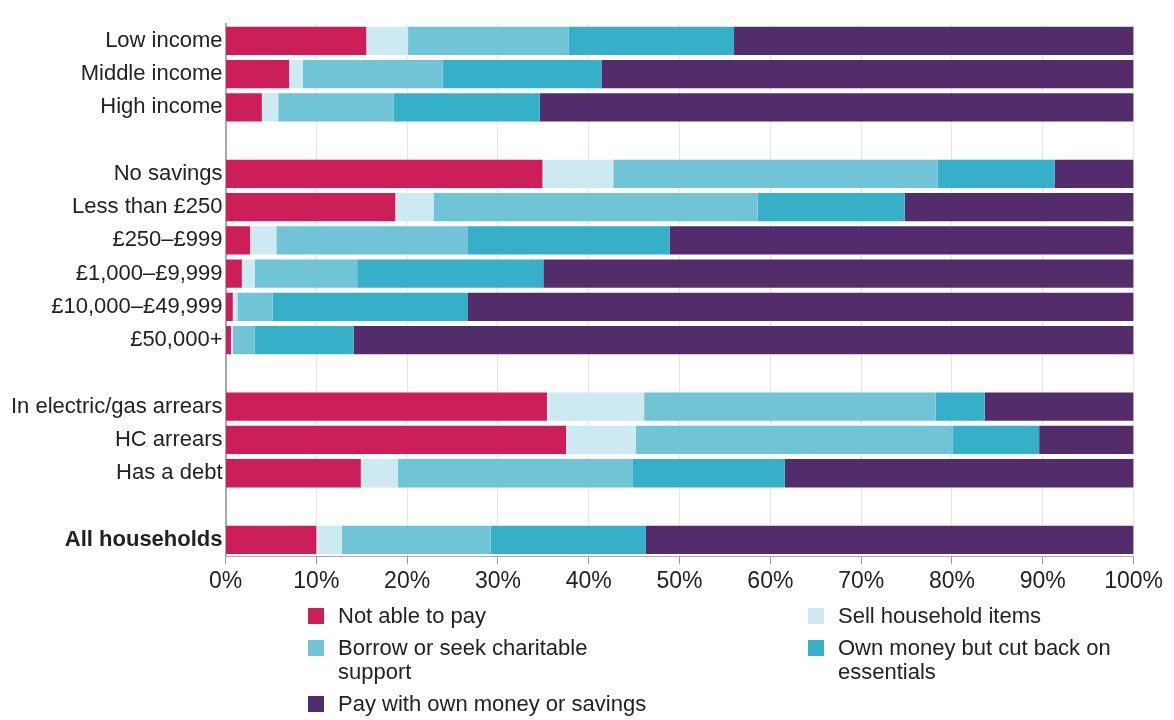  I want to click on x-tick-label: 10%, so click(316, 579).